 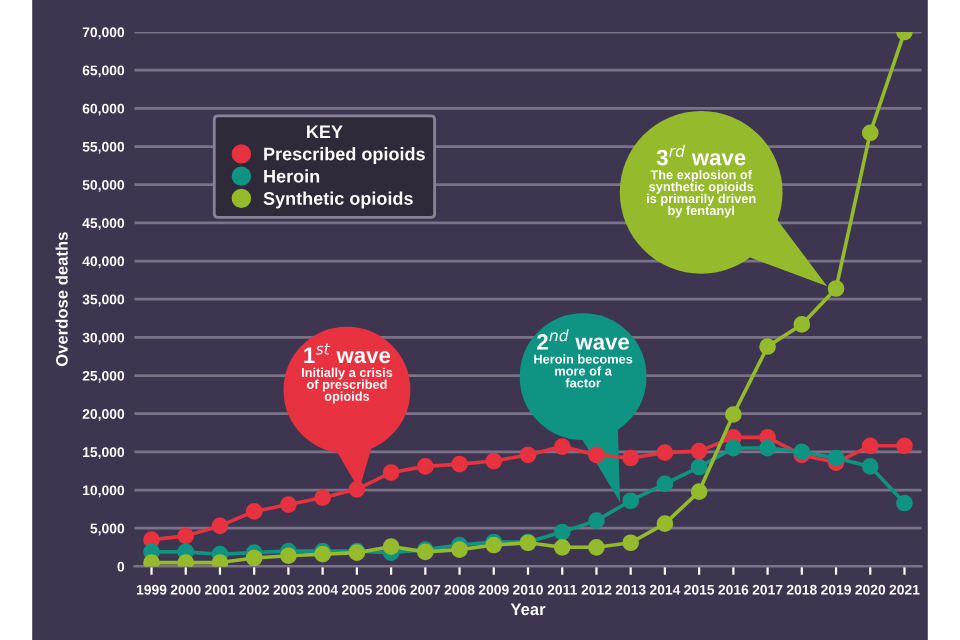 I want to click on legend-label: Prescribed opioids, so click(x=344, y=155).